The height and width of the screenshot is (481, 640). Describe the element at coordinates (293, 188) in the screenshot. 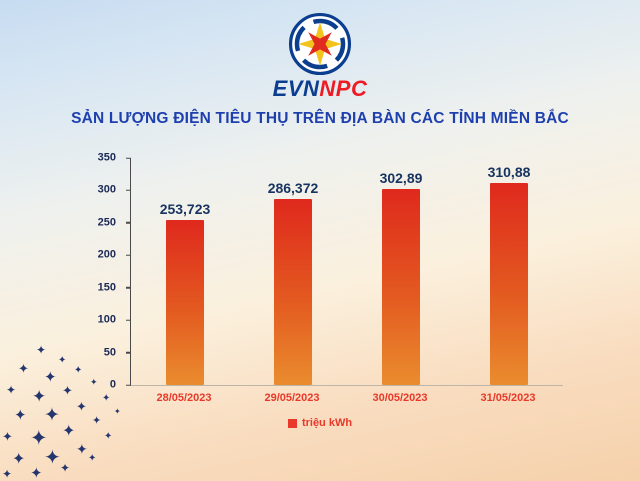

I see `bar-value-label: 286,372` at that location.